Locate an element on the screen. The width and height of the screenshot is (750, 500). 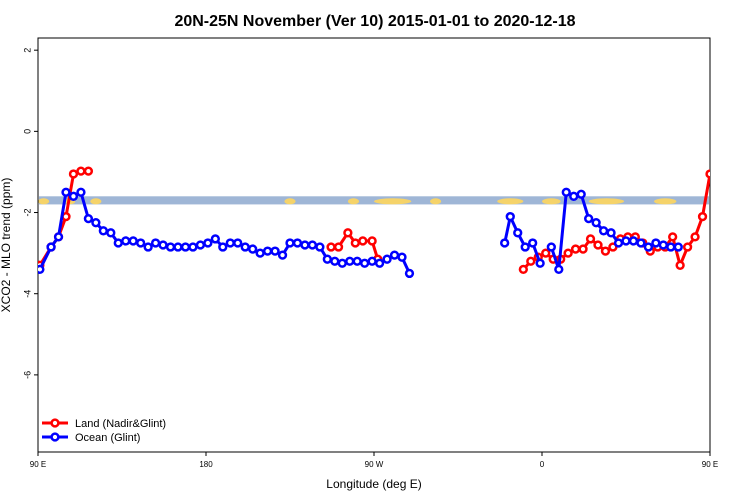
x-tick-label: 0 is located at coordinates (542, 464).